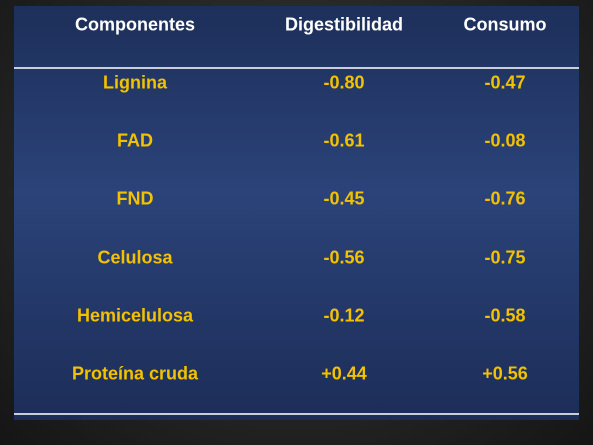 This screenshot has height=445, width=593. What do you see at coordinates (505, 373) in the screenshot?
I see `table-cell: +0.56` at bounding box center [505, 373].